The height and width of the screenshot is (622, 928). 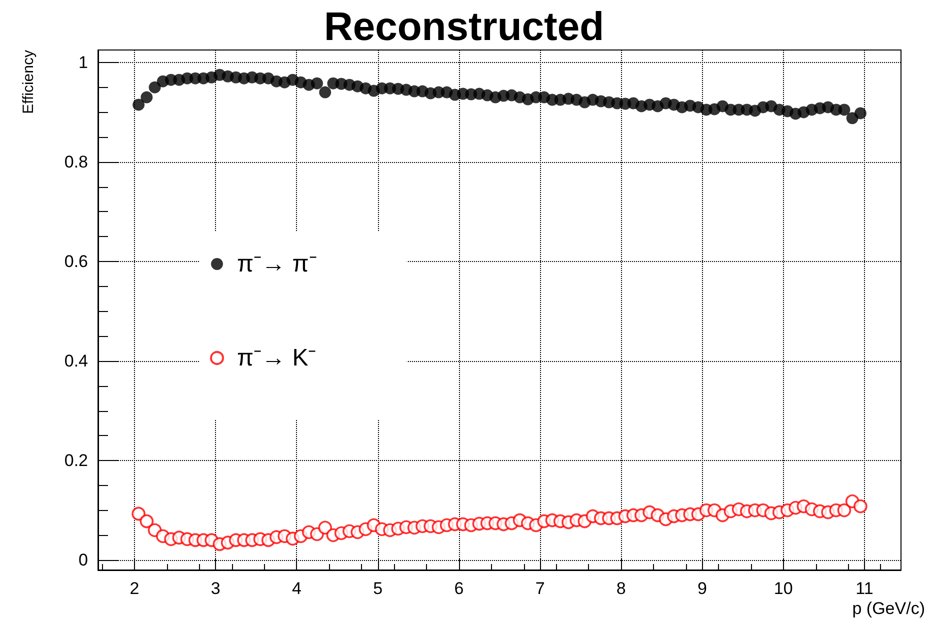 I want to click on x-tick-label: 7, so click(x=540, y=588).